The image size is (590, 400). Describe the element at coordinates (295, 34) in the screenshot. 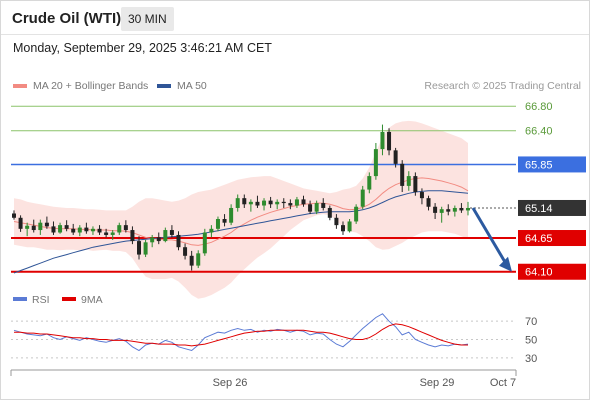

I see `header-divider` at that location.